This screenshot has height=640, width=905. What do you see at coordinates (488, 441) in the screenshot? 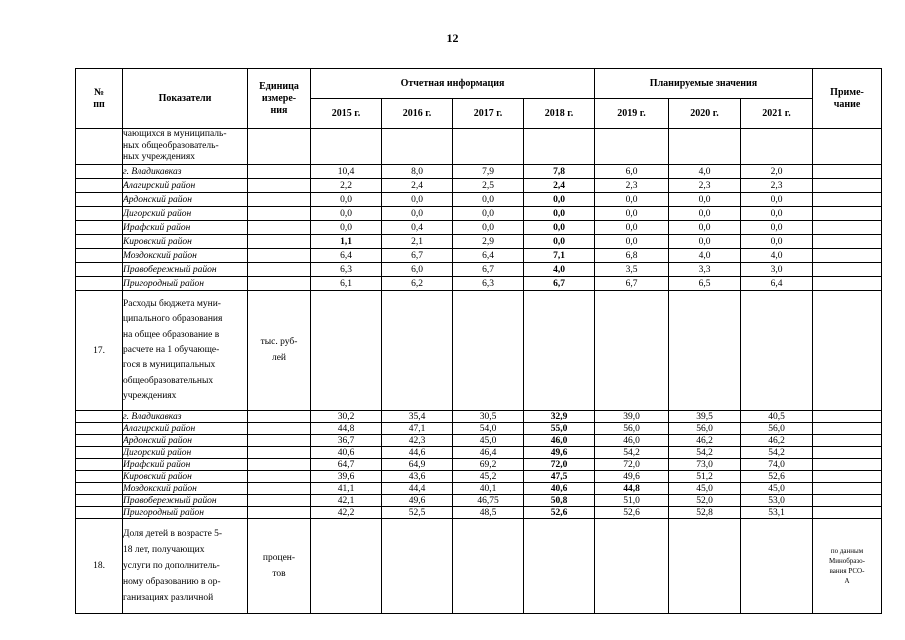
I see `value-cell: 45,0` at bounding box center [488, 441].